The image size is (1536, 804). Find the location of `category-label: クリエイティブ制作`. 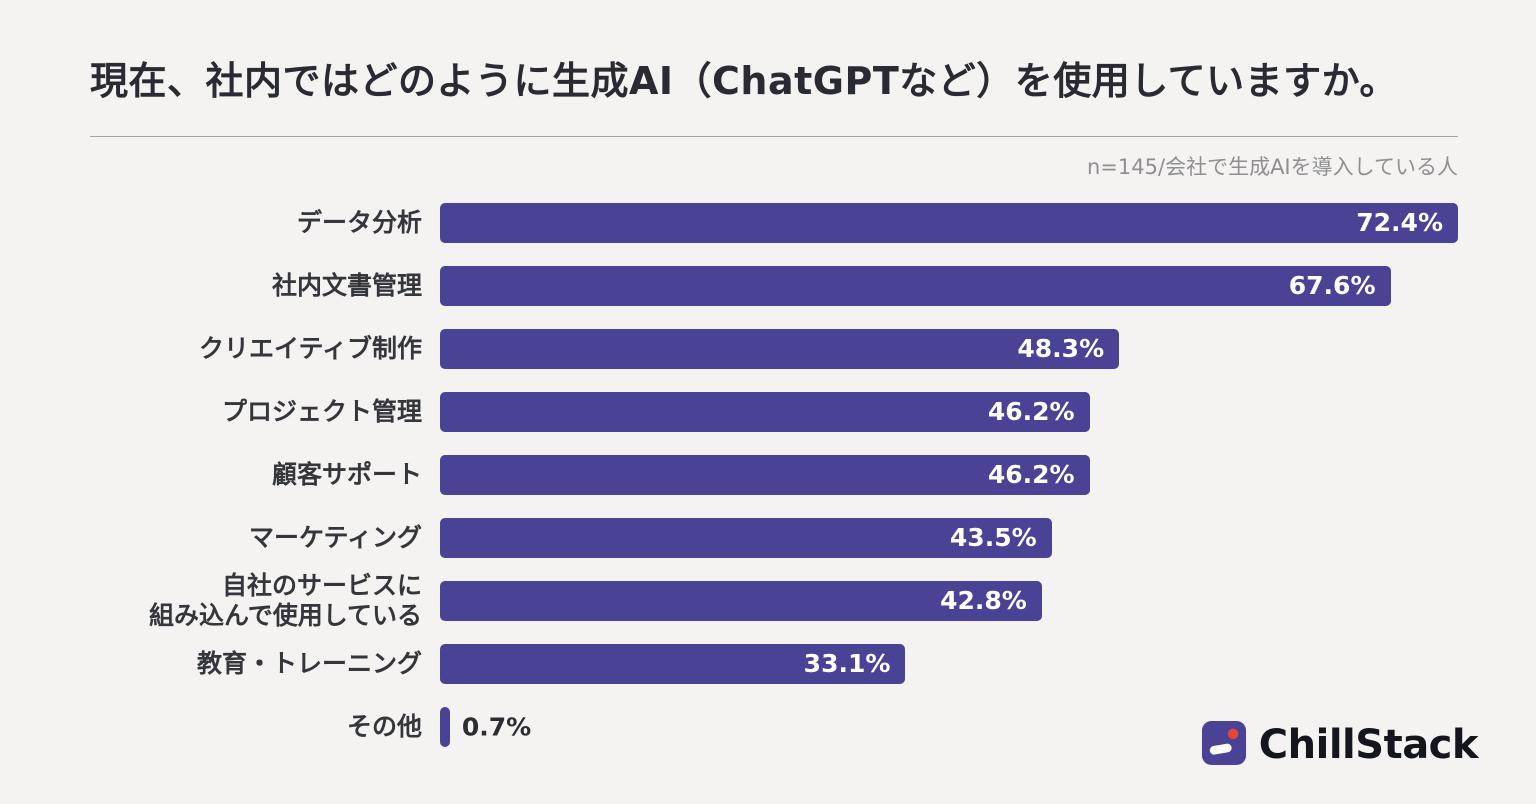

category-label: クリエイティブ制作 is located at coordinates (310, 348).